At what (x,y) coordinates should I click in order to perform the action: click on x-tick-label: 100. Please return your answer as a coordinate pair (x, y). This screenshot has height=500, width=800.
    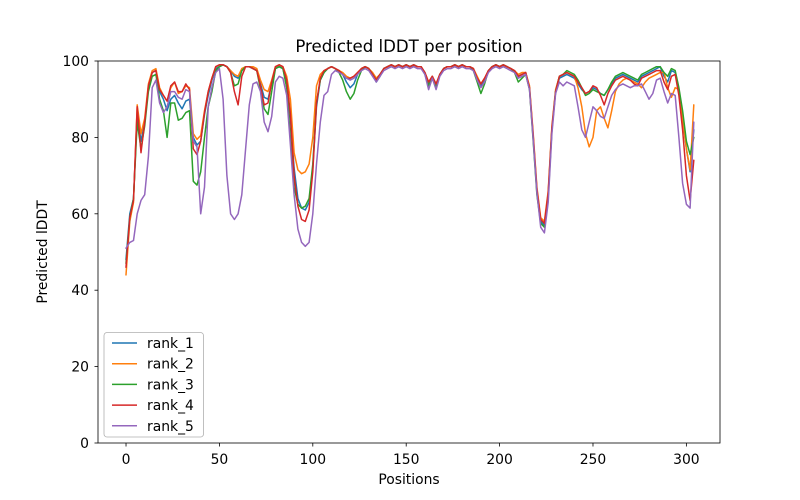
    Looking at the image, I should click on (313, 460).